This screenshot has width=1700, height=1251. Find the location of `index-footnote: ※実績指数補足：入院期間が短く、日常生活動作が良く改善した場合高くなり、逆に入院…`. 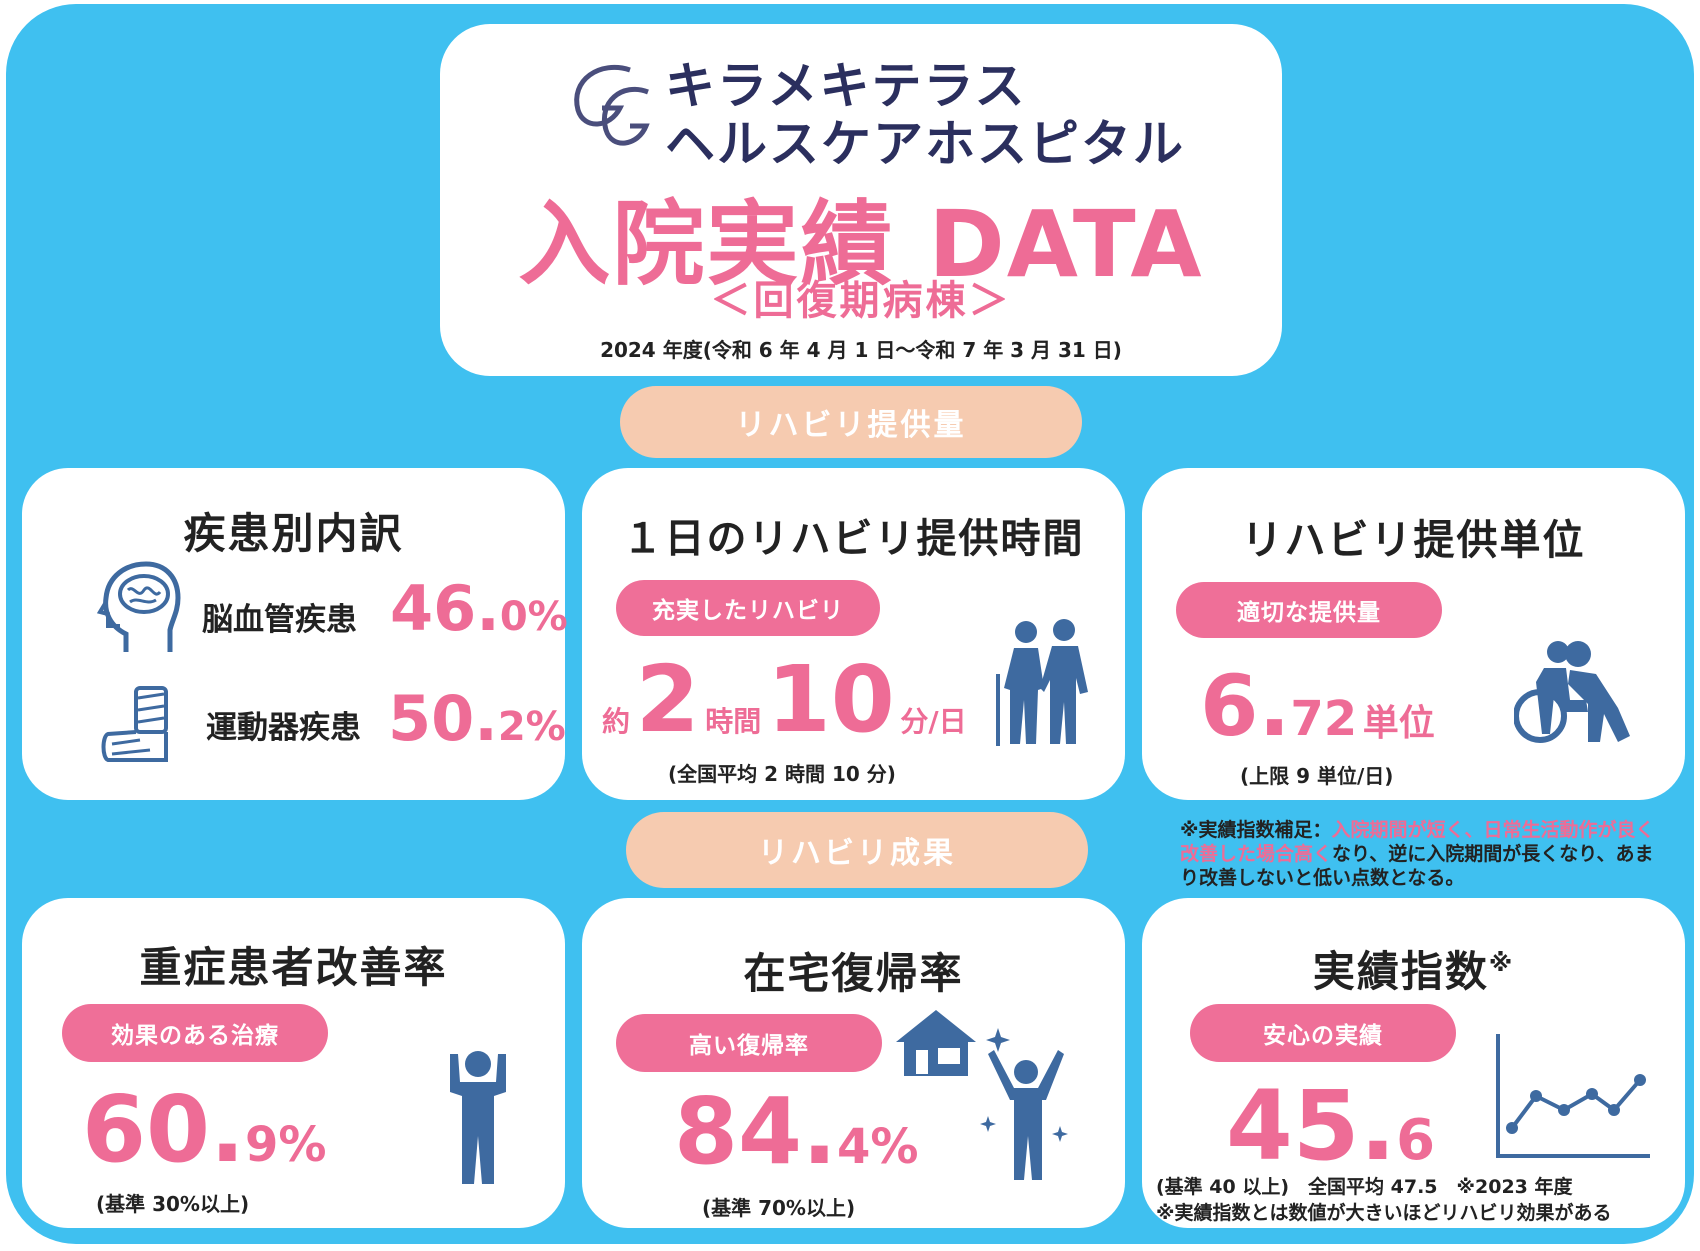

index-footnote: ※実績指数補足：入院期間が短く、日常生活動作が良く改善した場合高くなり、逆に入院… is located at coordinates (1425, 854).